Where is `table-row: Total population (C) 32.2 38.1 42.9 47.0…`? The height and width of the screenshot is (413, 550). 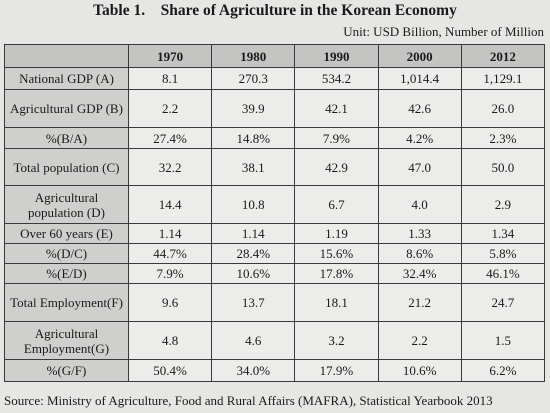 table-row: Total population (C) 32.2 38.1 42.9 47.0… is located at coordinates (275, 167).